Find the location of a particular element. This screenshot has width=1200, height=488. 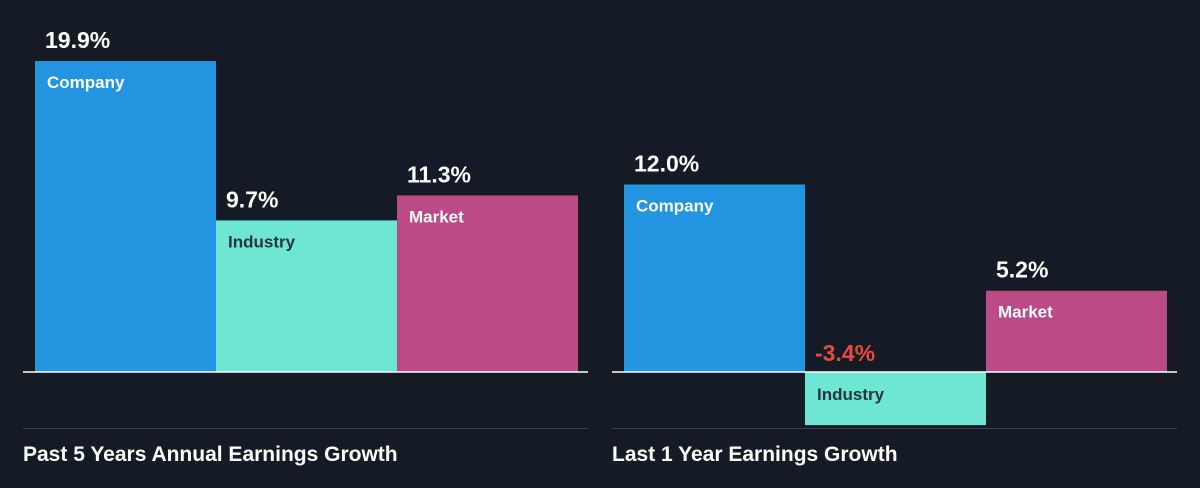

value-label-market: 11.3% is located at coordinates (439, 174).